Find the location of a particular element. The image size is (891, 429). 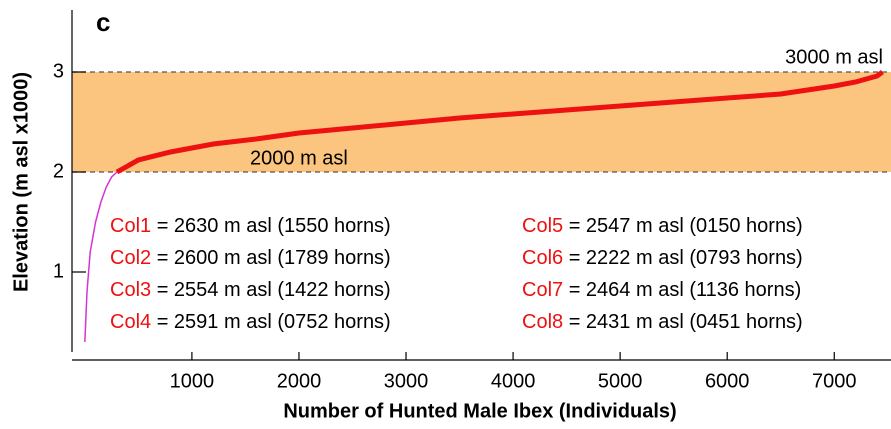

annotation: Col4 = 2591 m asl (0752 horns) is located at coordinates (250, 322).